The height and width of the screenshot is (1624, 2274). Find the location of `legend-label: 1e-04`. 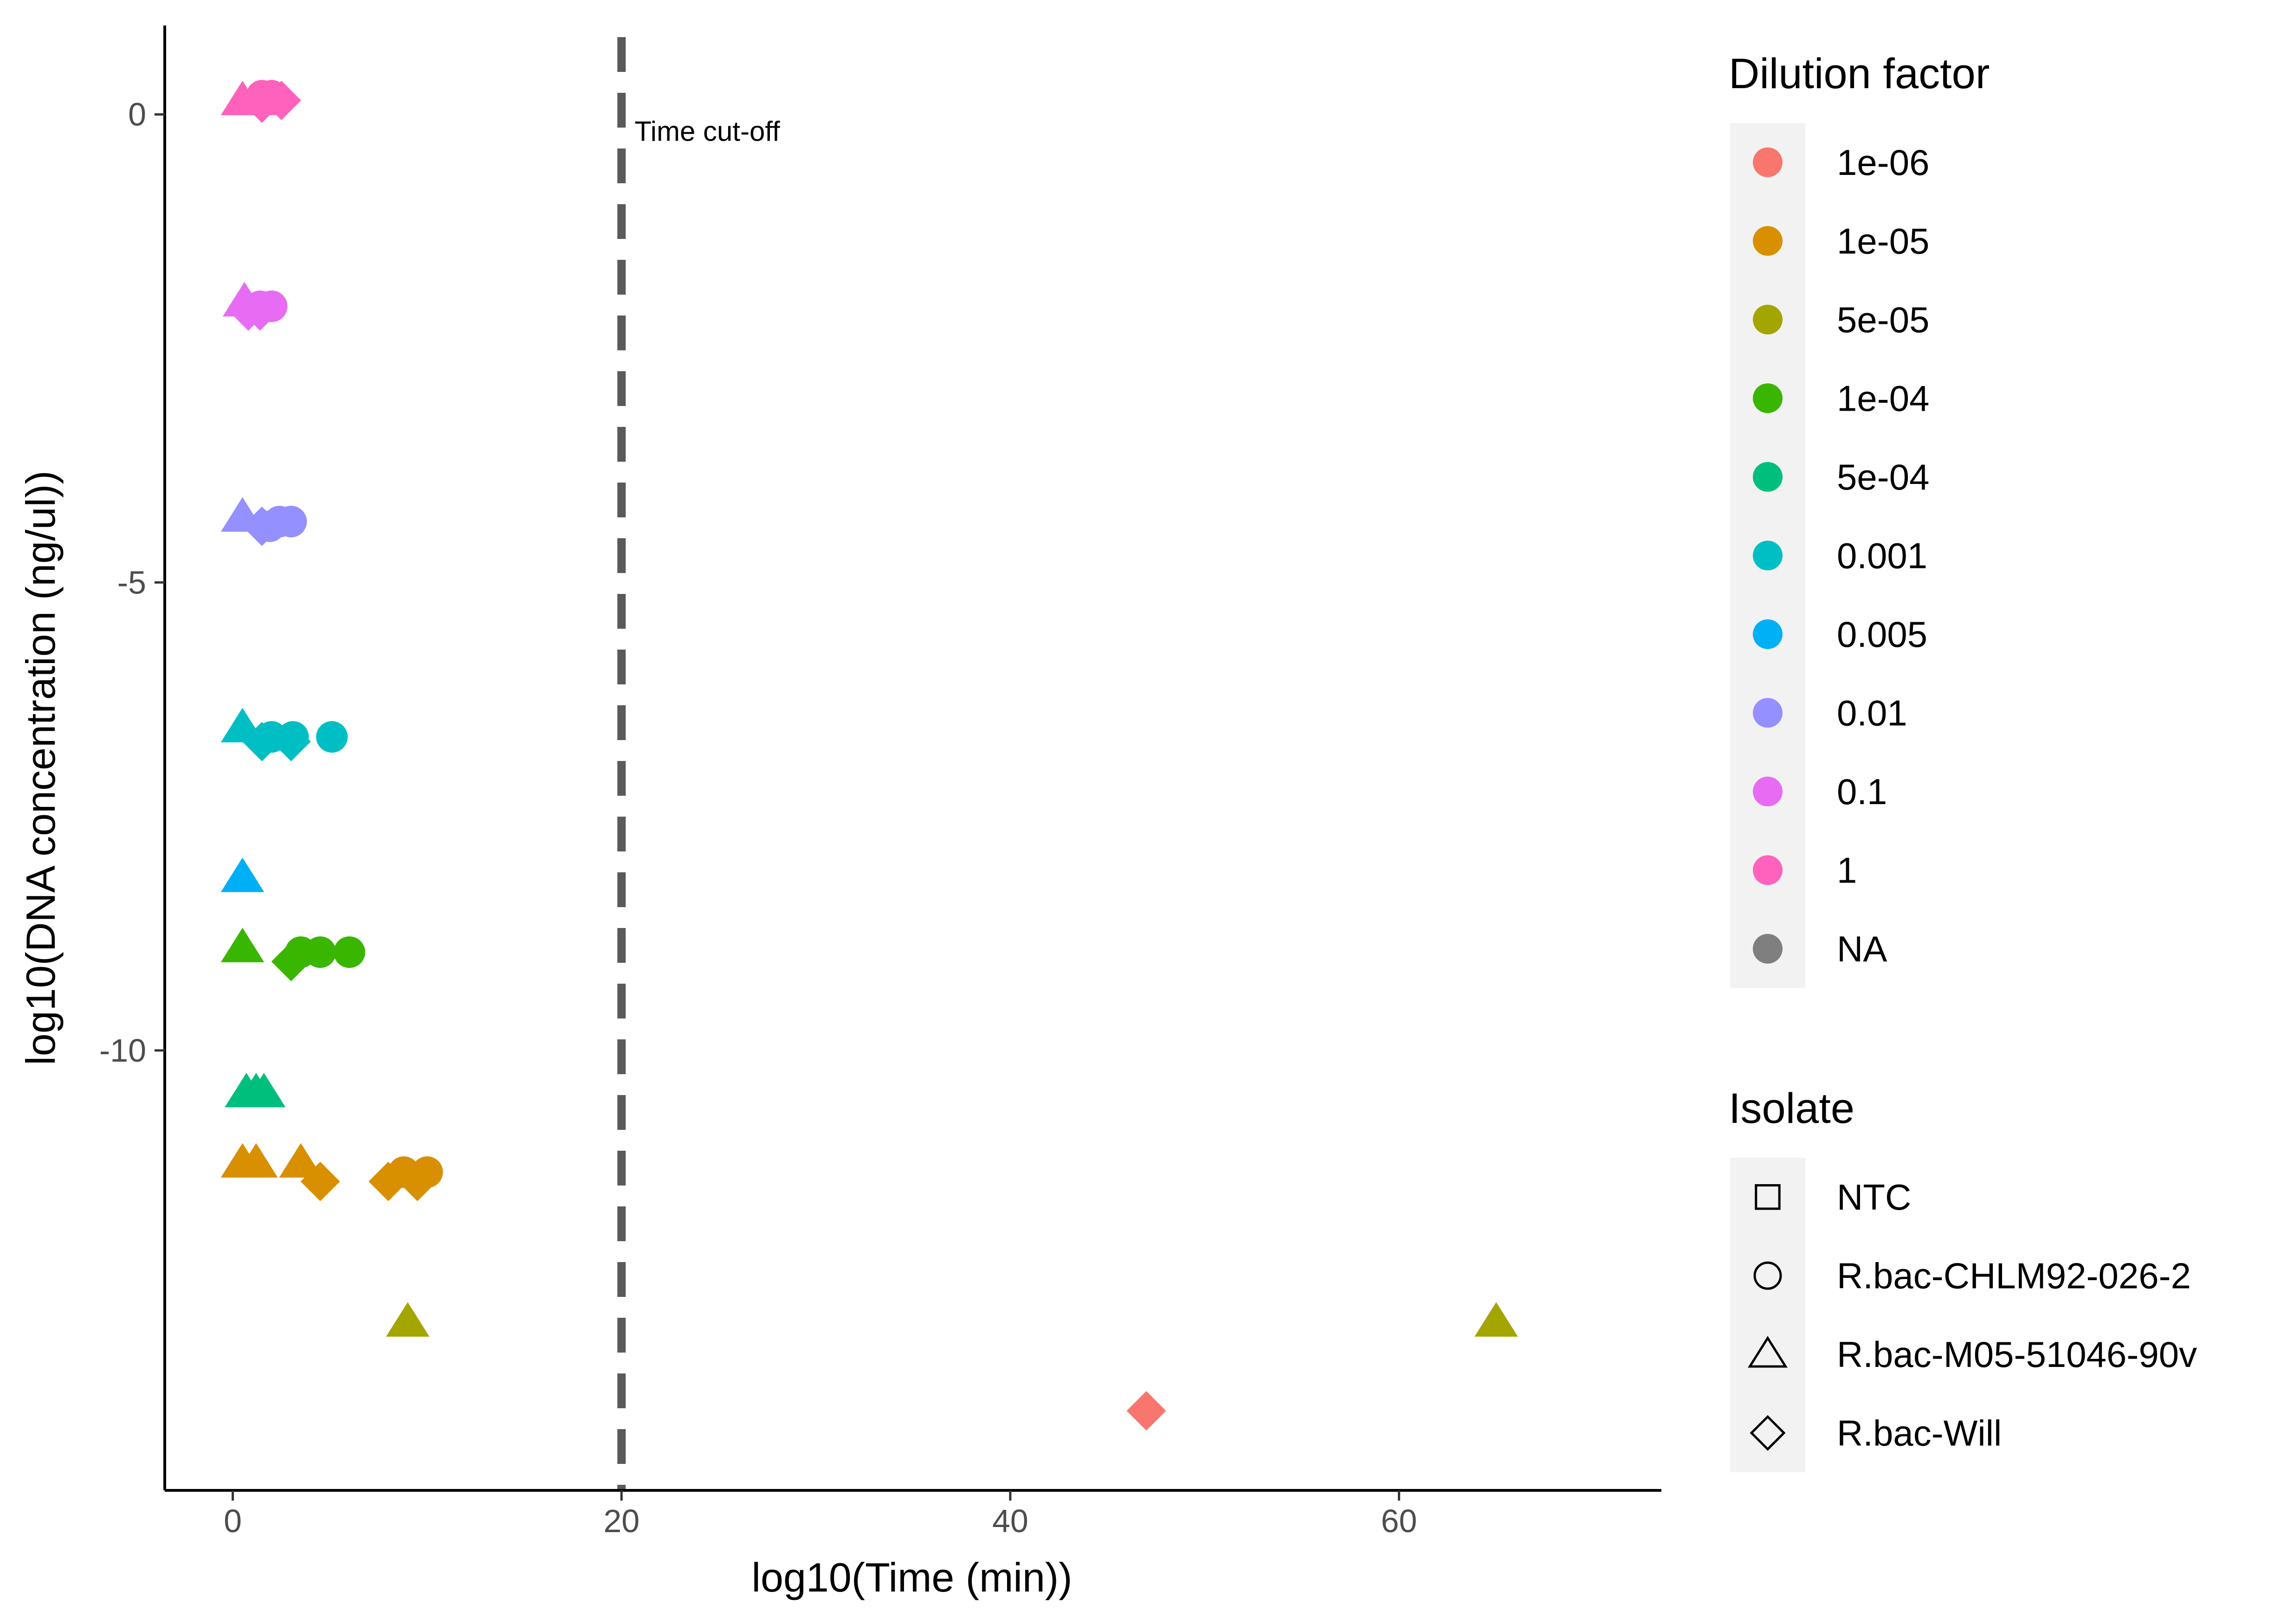

legend-label: 1e-04 is located at coordinates (1883, 399).